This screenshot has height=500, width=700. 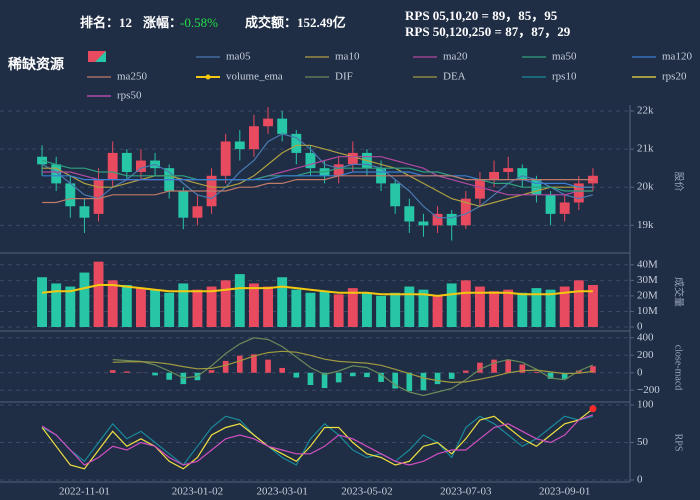 What do you see at coordinates (645, 187) in the screenshot?
I see `y-tick-label: 20k` at bounding box center [645, 187].